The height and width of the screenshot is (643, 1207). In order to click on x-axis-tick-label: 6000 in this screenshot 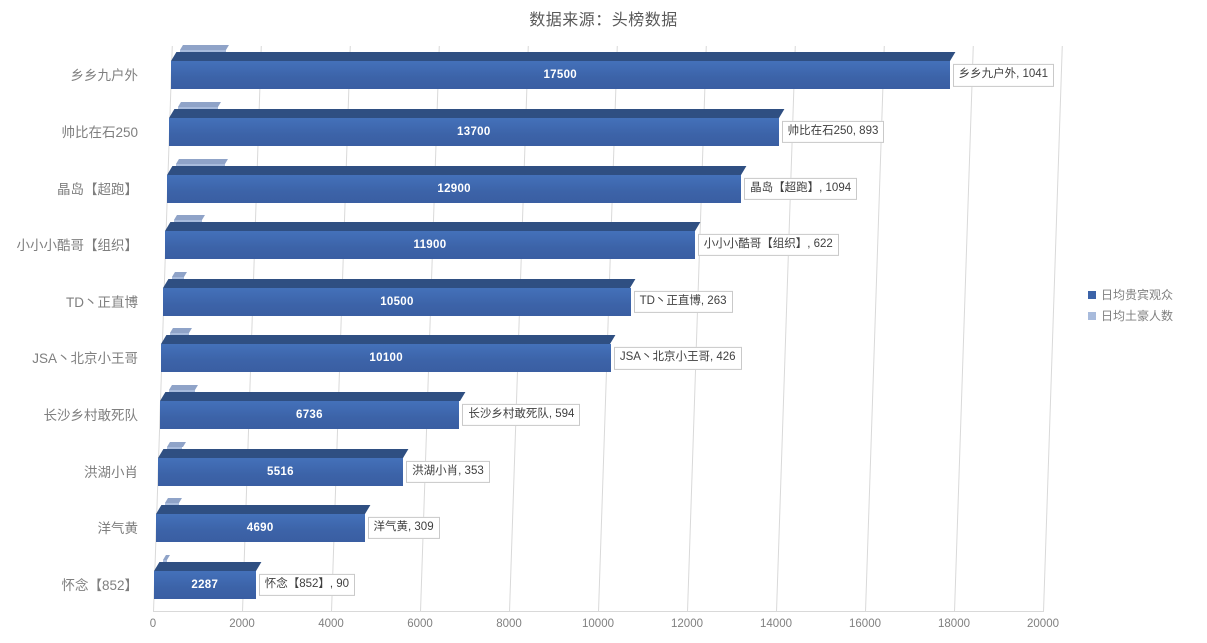, I will do `click(420, 624)`.